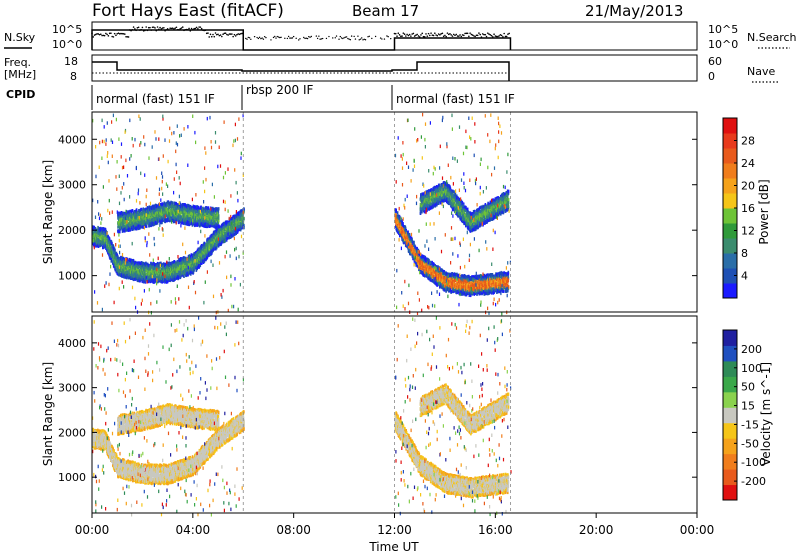  Describe the element at coordinates (455, 99) in the screenshot. I see `cpid-segment-3: normal (fast) 151 IF` at that location.